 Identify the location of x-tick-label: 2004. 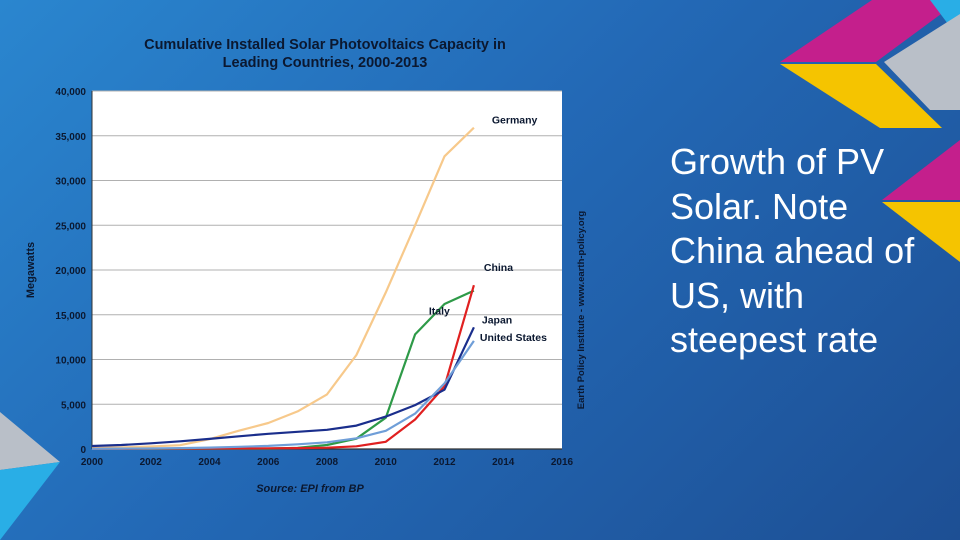
(209, 462).